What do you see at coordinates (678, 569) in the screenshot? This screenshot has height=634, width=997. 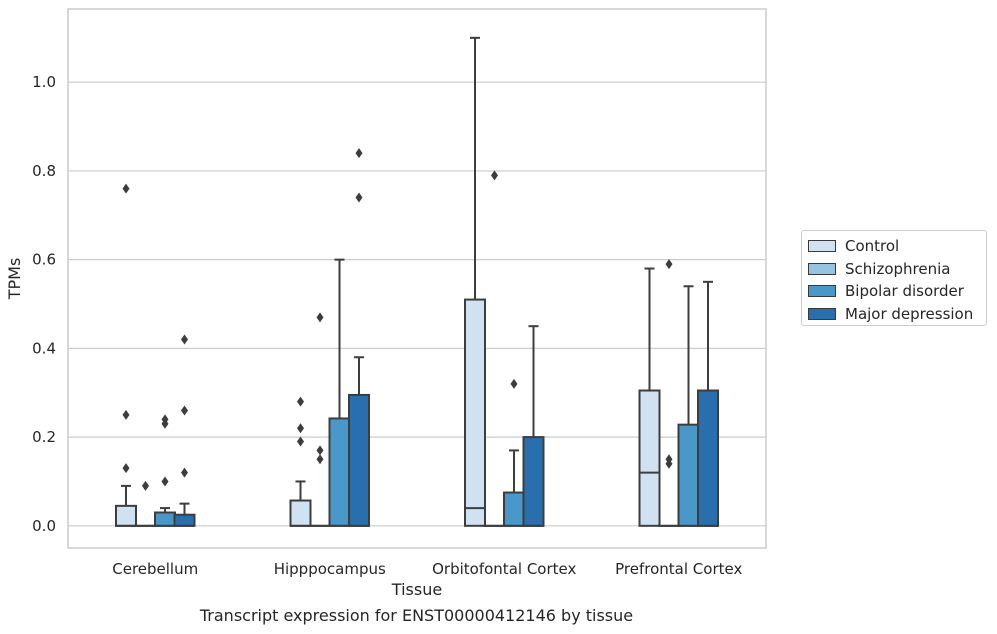 I see `x-tick-label: Prefrontal Cortex` at bounding box center [678, 569].